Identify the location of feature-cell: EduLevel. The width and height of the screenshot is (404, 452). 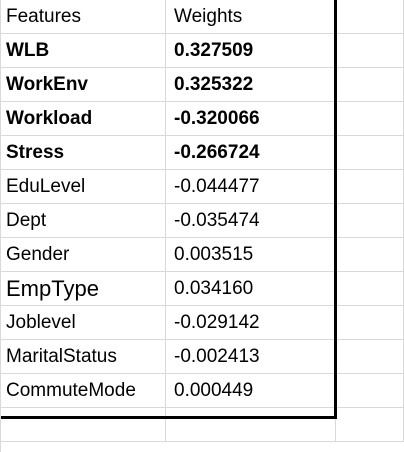
(83, 187).